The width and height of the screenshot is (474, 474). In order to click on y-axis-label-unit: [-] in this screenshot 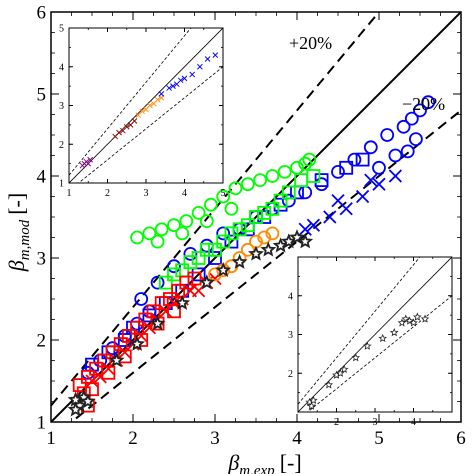, I will do `click(16, 204)`.